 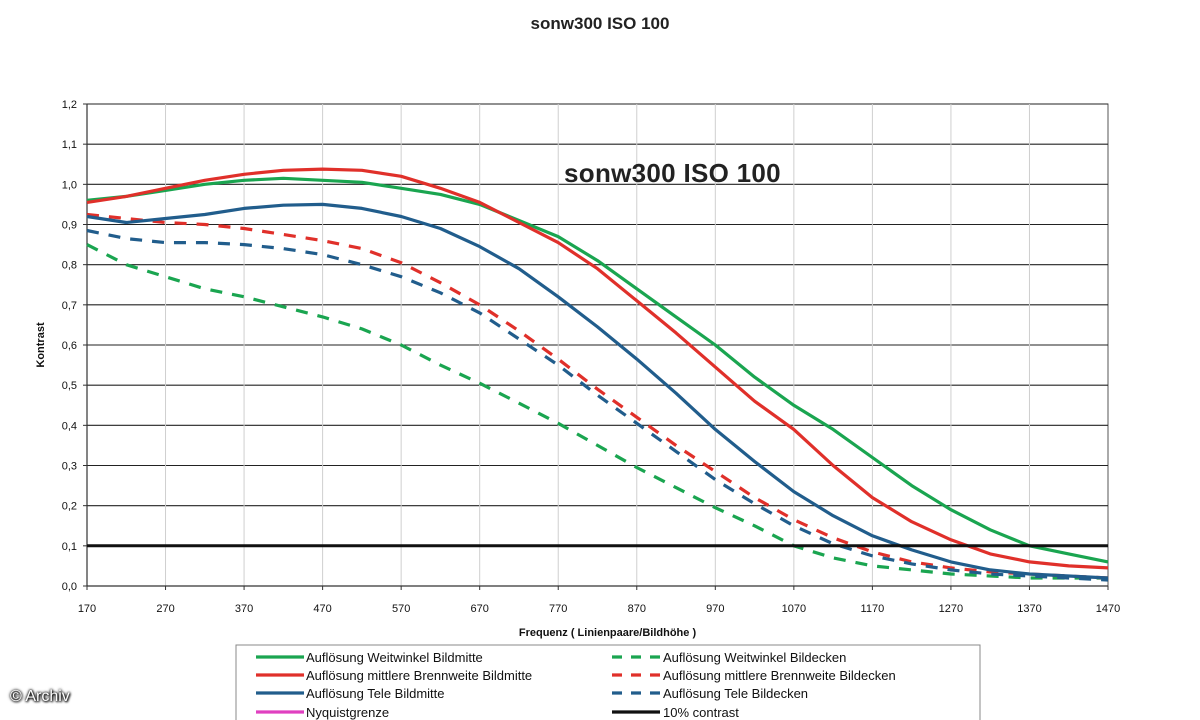 I want to click on legend-label: Auflösung mittlere Brennweite Bildecken, so click(x=779, y=675).